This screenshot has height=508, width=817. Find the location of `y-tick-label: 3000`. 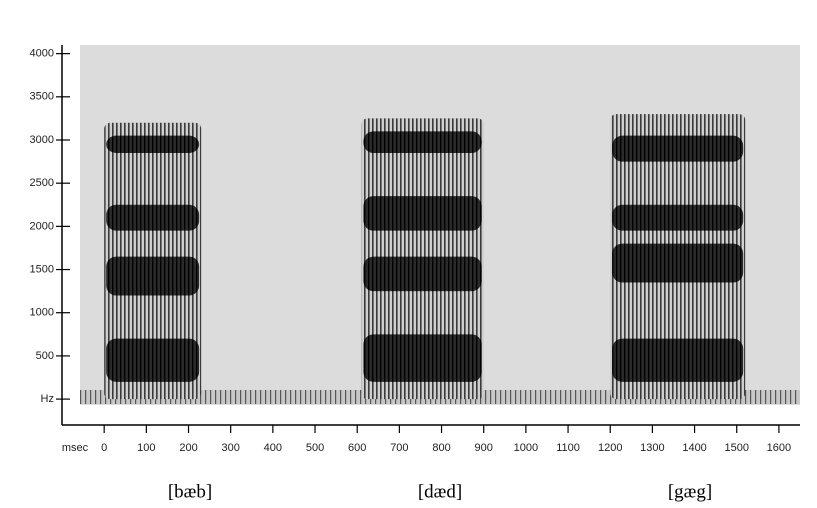

y-tick-label: 3000 is located at coordinates (42, 140).